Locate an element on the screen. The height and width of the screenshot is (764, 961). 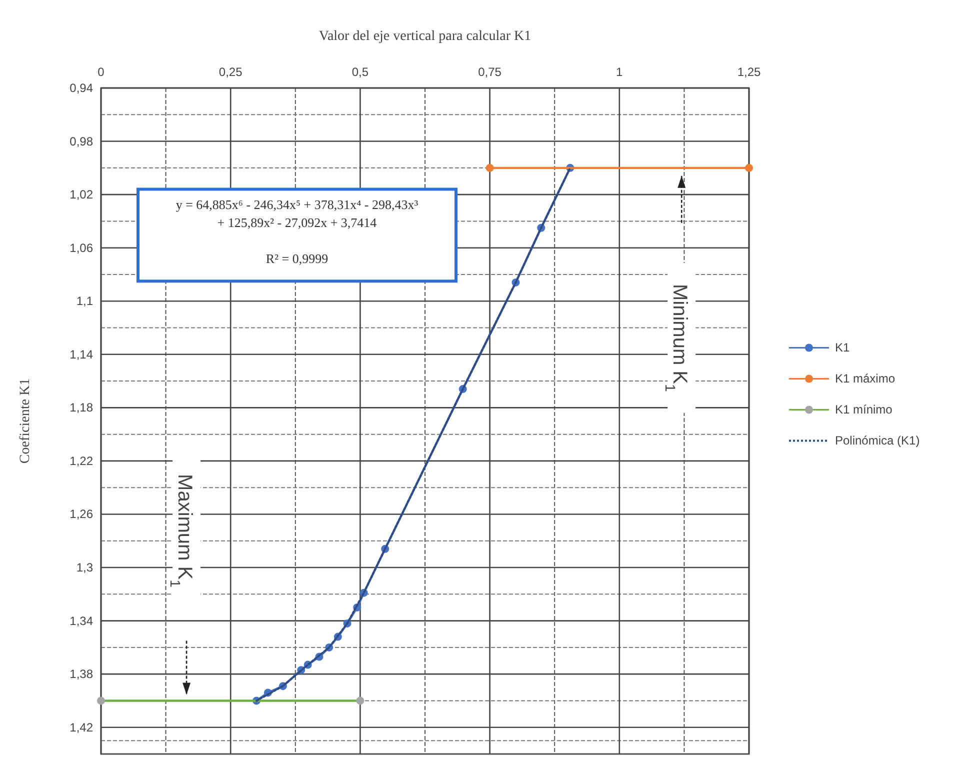
y-axis-title: Coeficiente K1 is located at coordinates (25, 421).